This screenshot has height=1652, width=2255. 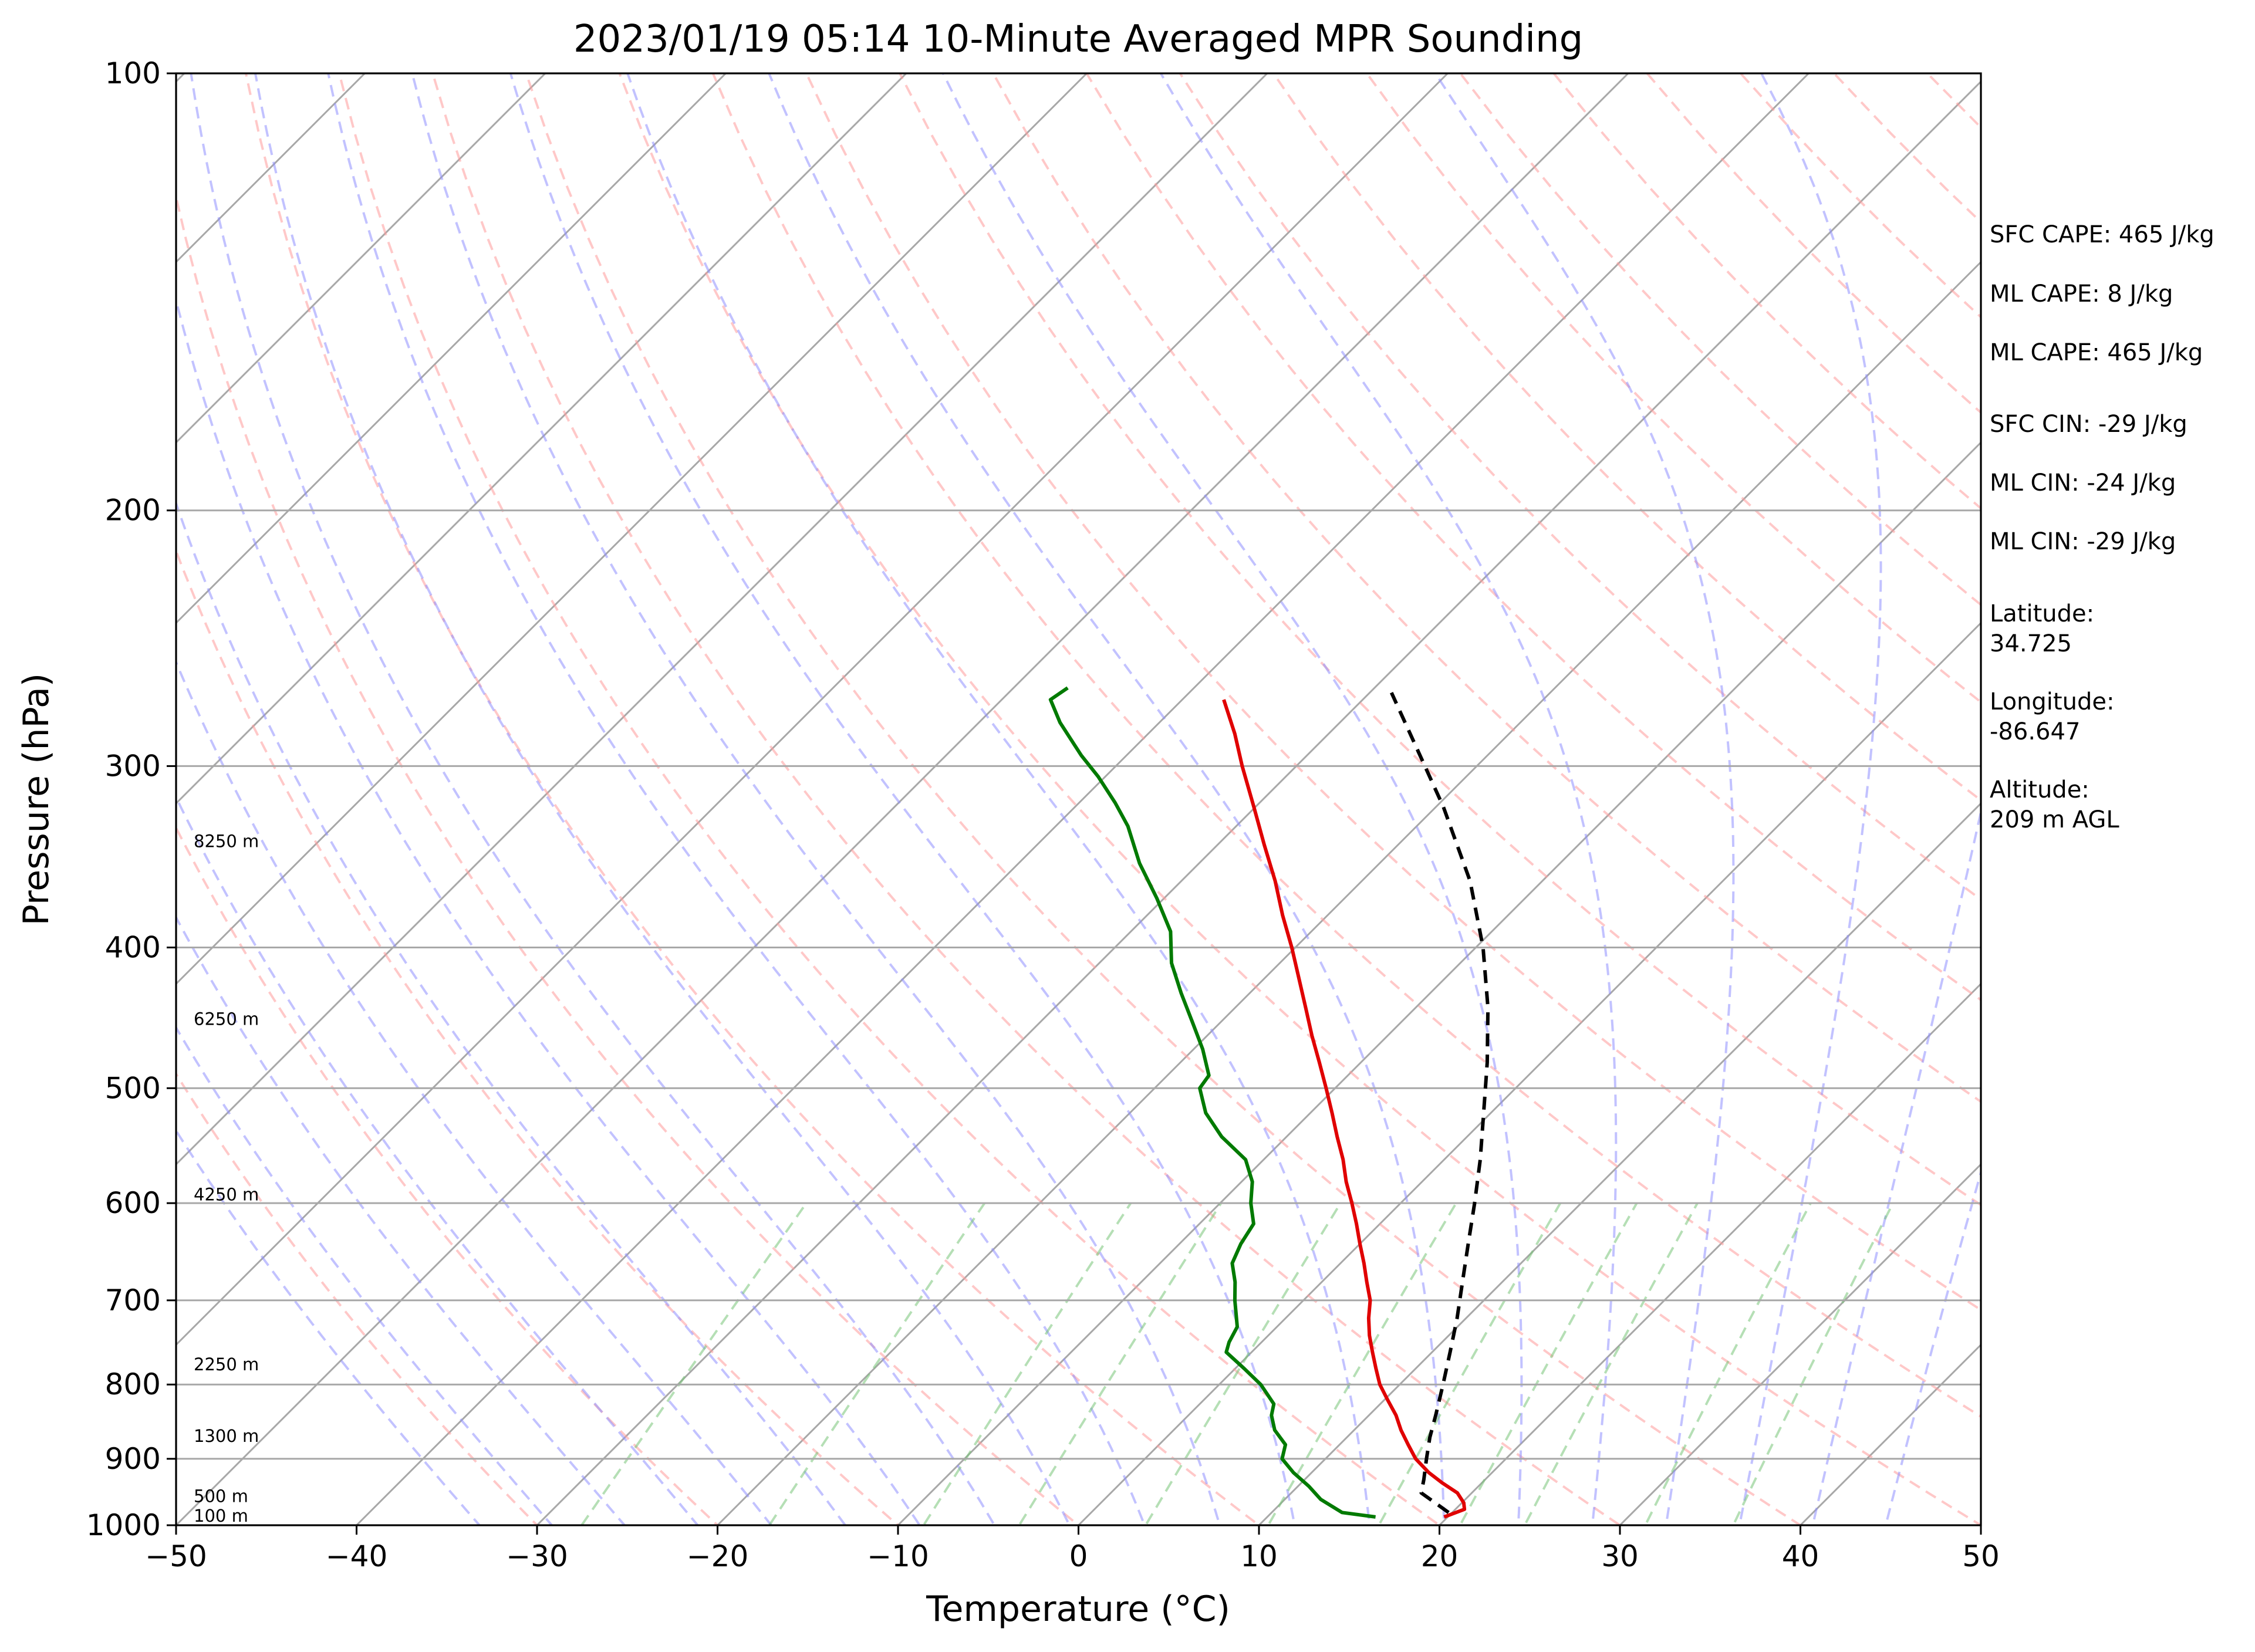 What do you see at coordinates (226, 1019) in the screenshot?
I see `height-label: 6250 m` at bounding box center [226, 1019].